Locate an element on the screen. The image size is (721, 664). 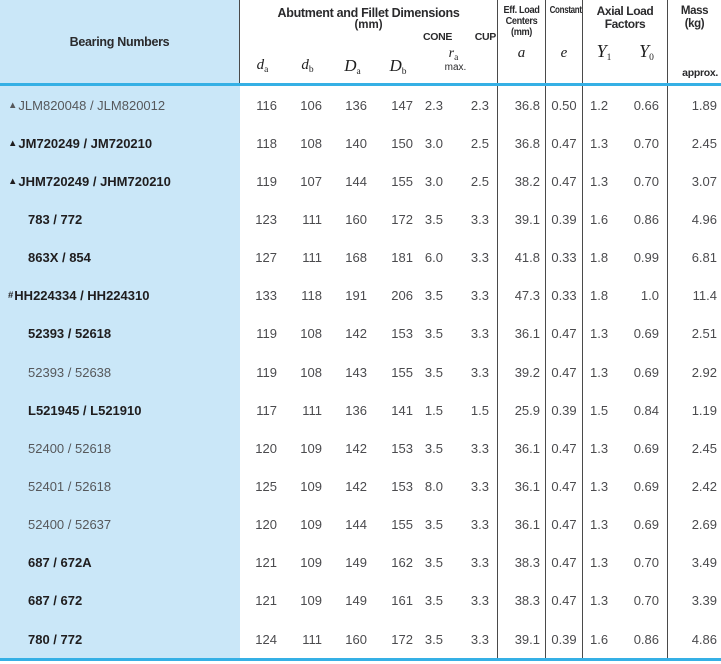
cell-da: 127 is located at coordinates (266, 258).